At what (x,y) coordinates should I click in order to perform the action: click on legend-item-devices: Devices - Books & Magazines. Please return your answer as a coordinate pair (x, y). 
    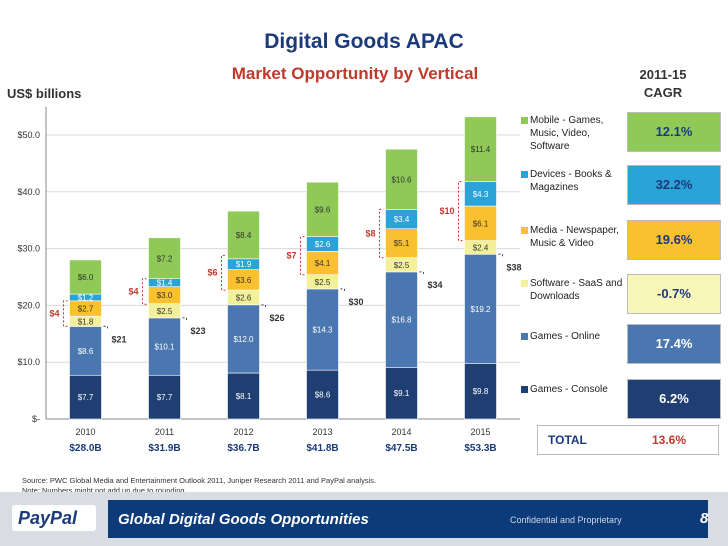
    Looking at the image, I should click on (573, 181).